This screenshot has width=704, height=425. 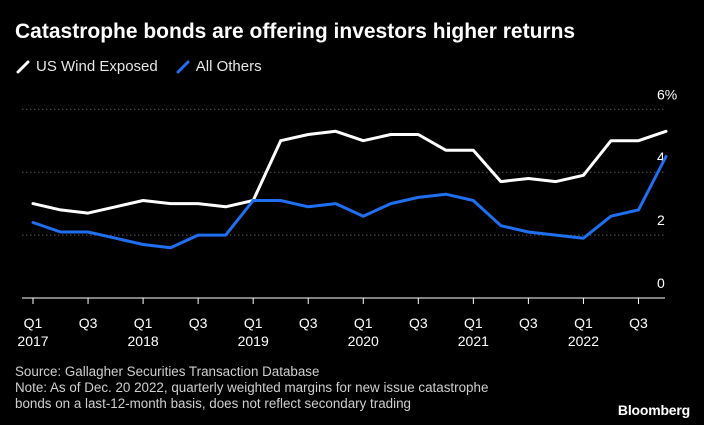 I want to click on y-tick-label: 2, so click(x=661, y=220).